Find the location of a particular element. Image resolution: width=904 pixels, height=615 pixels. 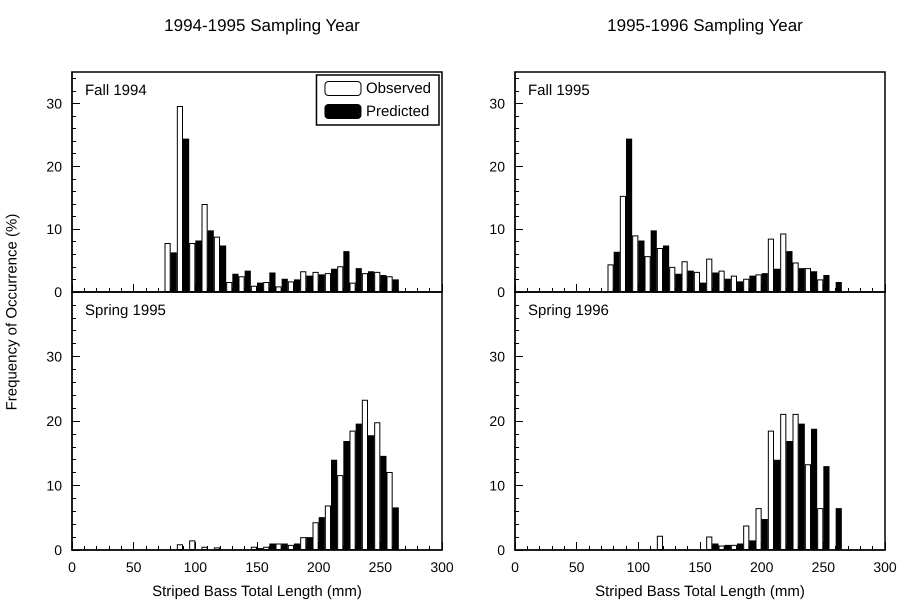

chart-title: 1994-1995 Sampling Year is located at coordinates (262, 25).